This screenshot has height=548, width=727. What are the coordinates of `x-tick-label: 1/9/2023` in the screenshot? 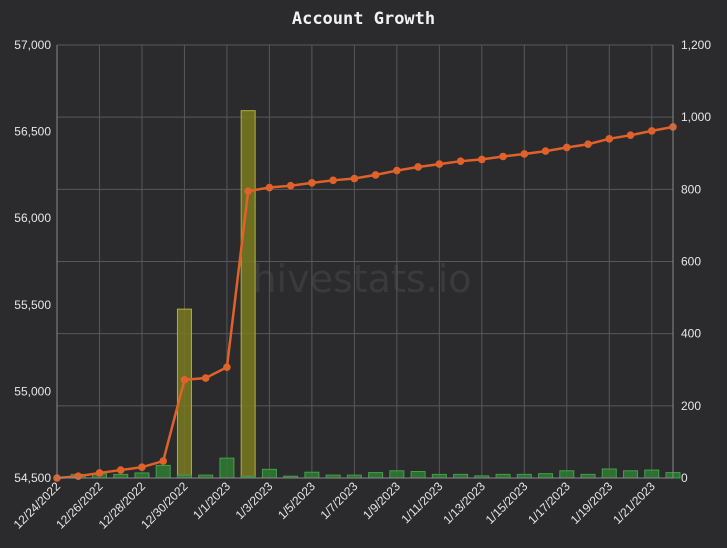 It's located at (381, 500).